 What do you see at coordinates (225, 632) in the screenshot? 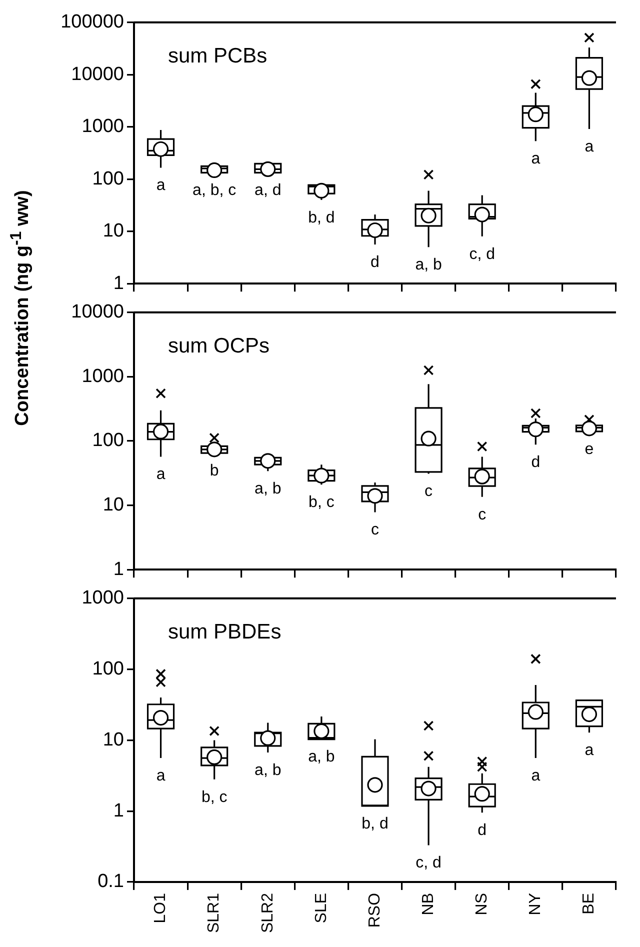
I see `text: sum PBDEs` at bounding box center [225, 632].